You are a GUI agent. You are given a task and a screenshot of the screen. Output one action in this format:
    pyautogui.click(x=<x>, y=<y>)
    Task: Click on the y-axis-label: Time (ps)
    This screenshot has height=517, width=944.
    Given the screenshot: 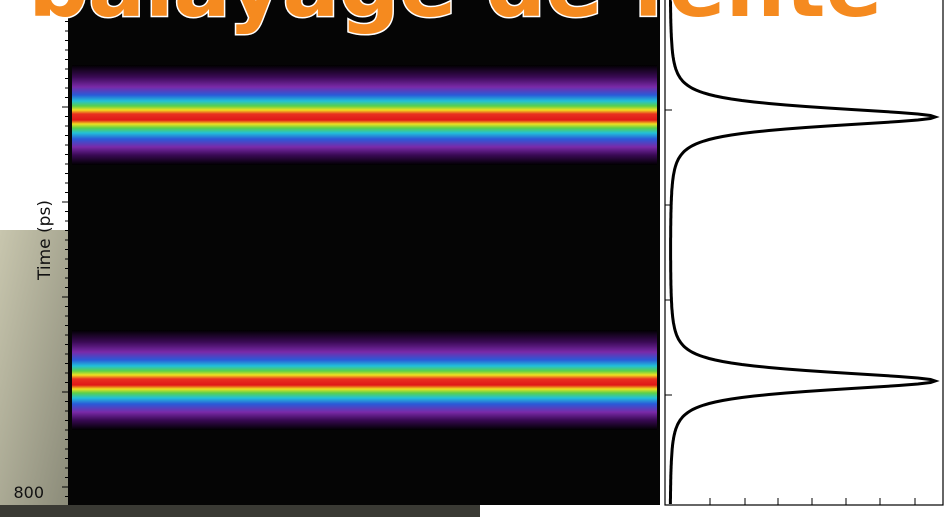 What is the action you would take?
    pyautogui.click(x=45, y=240)
    